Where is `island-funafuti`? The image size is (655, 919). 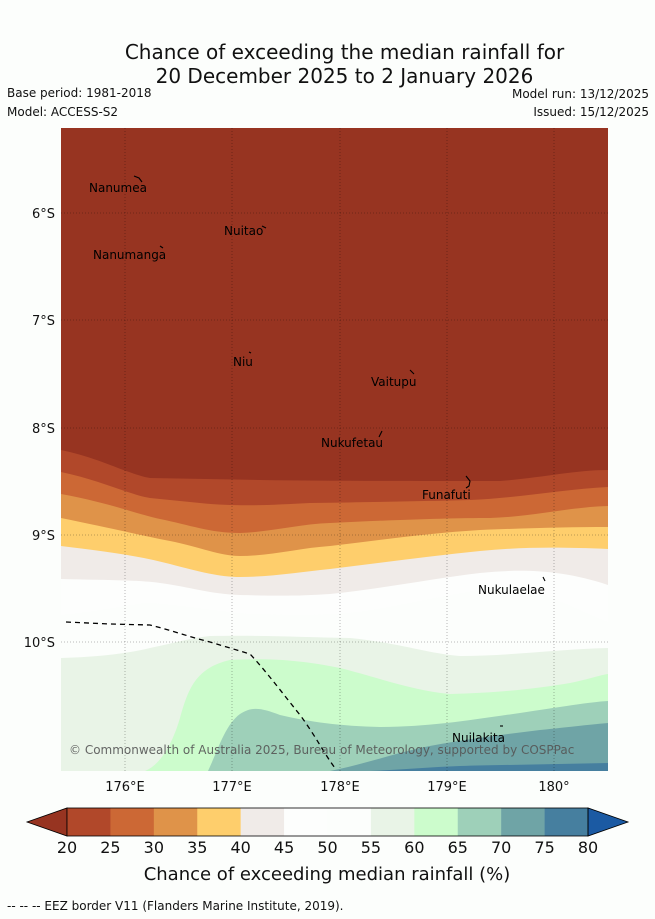 island-funafuti is located at coordinates (468, 482).